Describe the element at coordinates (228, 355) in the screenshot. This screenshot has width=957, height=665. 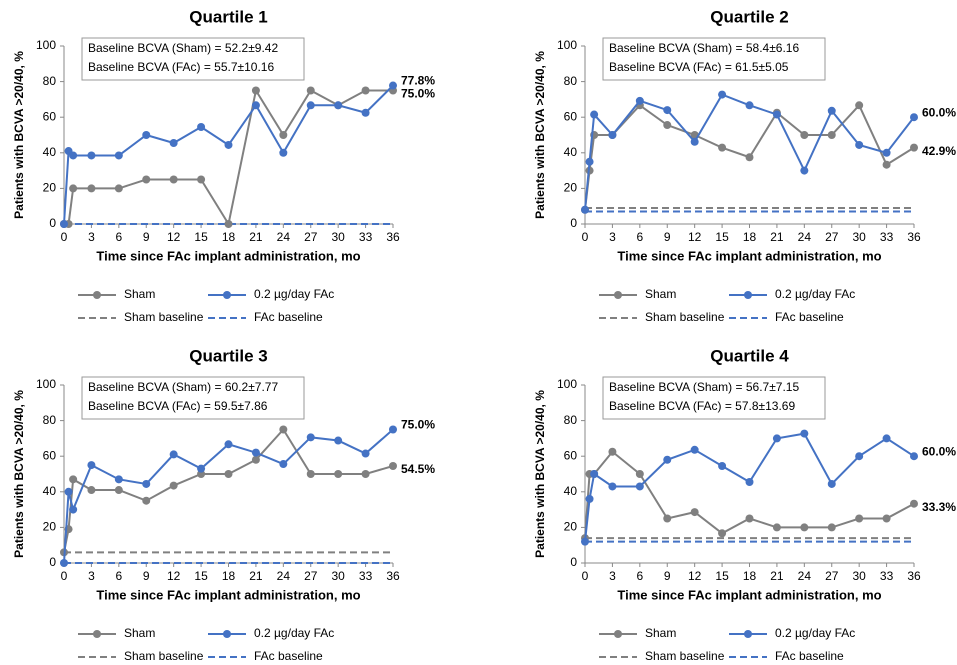
I see `panel-title: Quartile 3` at that location.